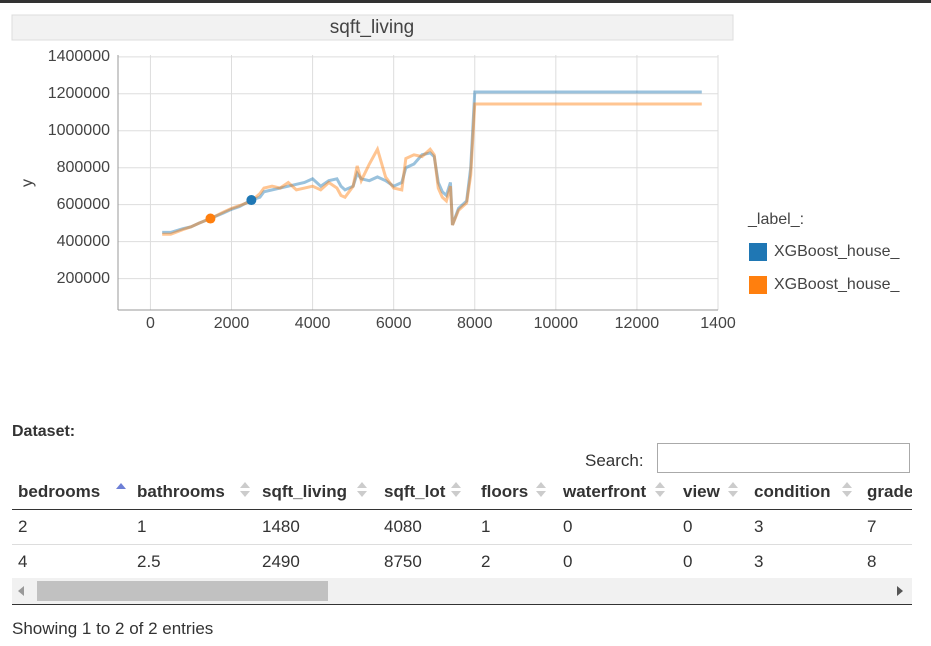 Image resolution: width=931 pixels, height=646 pixels. What do you see at coordinates (83, 278) in the screenshot?
I see `y-tick-label: 200000` at bounding box center [83, 278].